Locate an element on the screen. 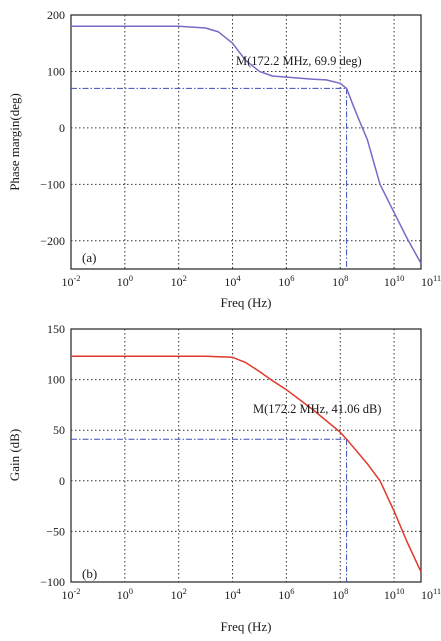 Image resolution: width=441 pixels, height=641 pixels. y-tick-labels: 150 100 50 0 −50 −100 is located at coordinates (52, 455).